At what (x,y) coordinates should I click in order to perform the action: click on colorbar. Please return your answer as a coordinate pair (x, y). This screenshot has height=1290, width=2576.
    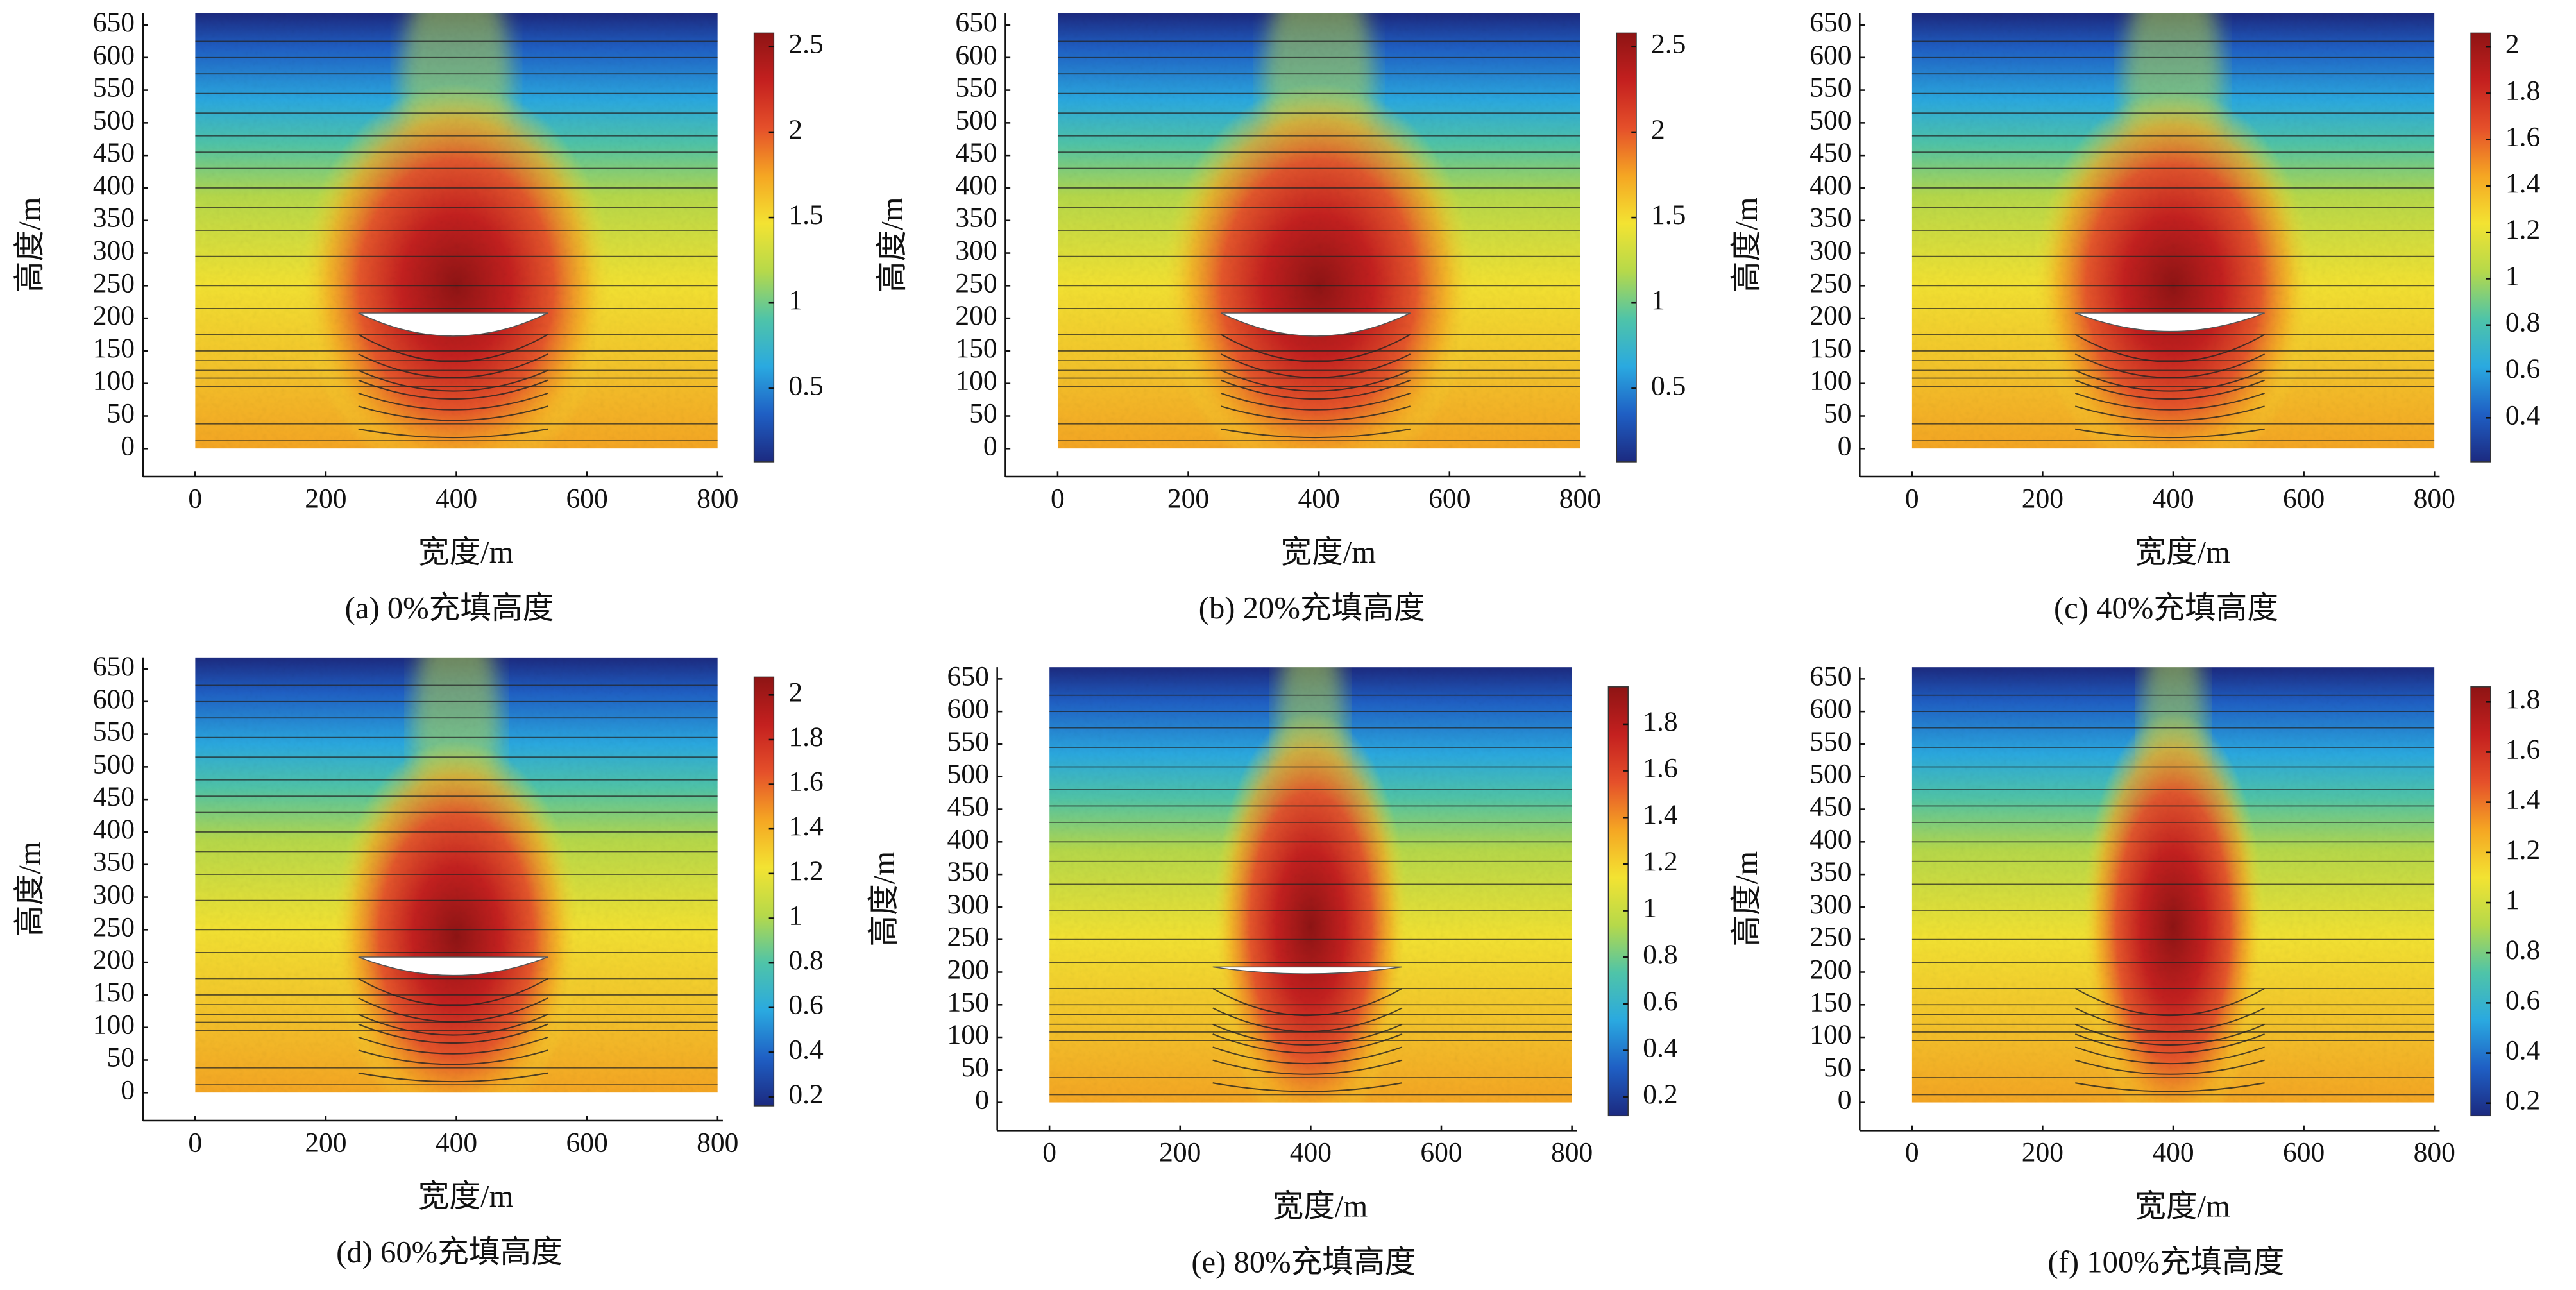
    Looking at the image, I should click on (764, 891).